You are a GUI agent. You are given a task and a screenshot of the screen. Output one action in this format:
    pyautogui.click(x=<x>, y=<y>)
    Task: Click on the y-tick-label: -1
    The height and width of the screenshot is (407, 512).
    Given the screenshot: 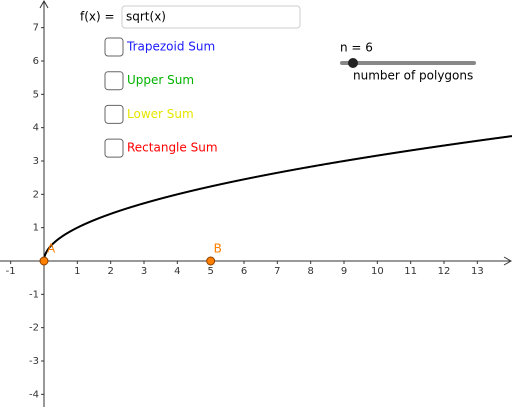 What is the action you would take?
    pyautogui.click(x=34, y=294)
    